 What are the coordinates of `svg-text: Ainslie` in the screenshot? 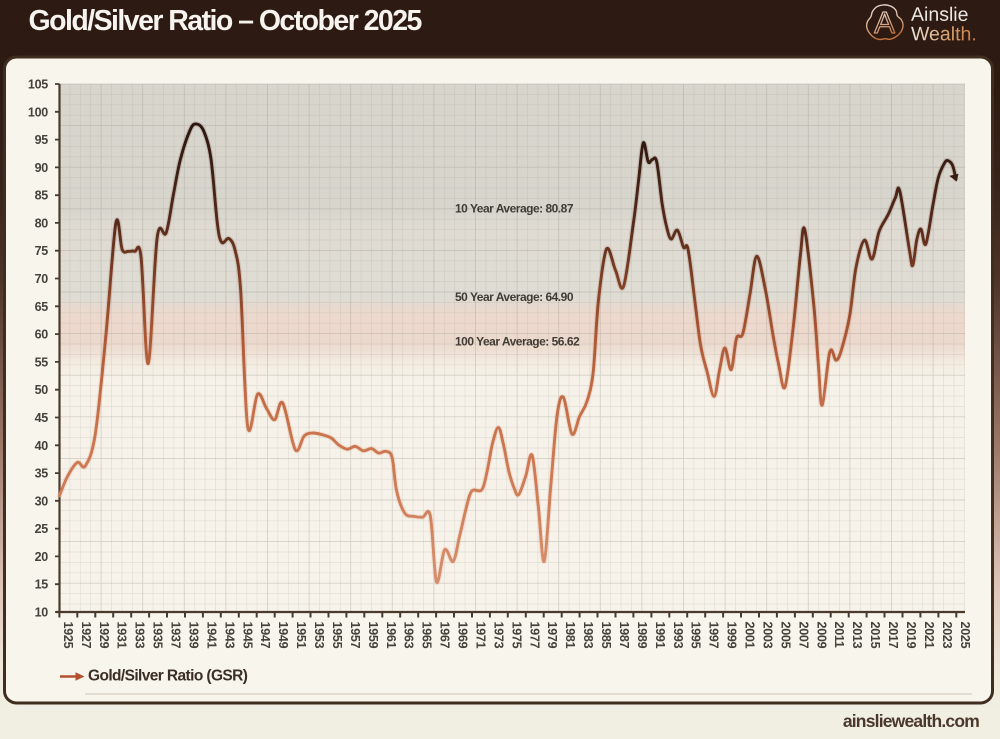 It's located at (939, 15).